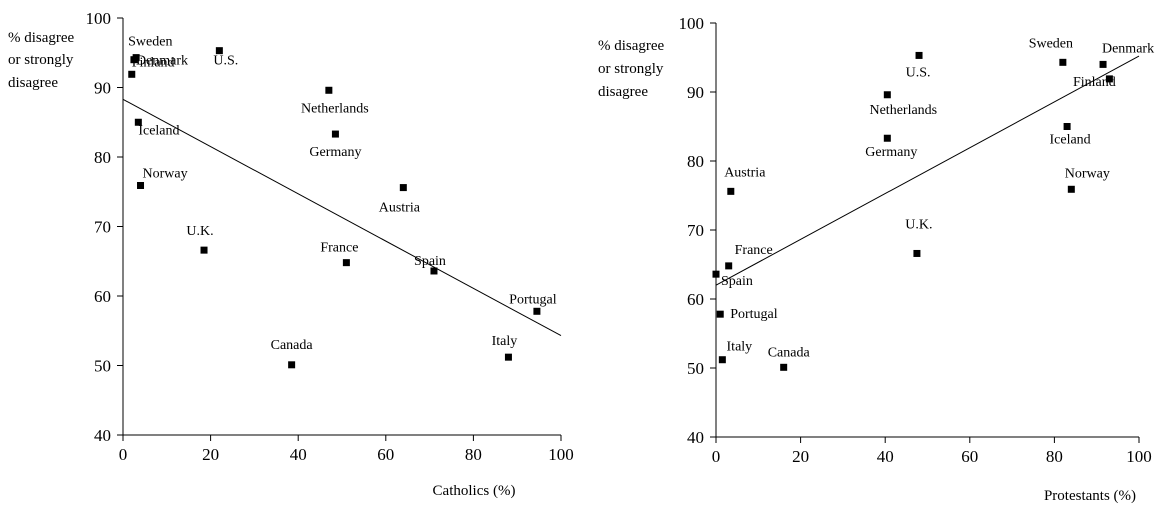 This screenshot has width=1172, height=510. I want to click on data-point-sweden, so click(1063, 62).